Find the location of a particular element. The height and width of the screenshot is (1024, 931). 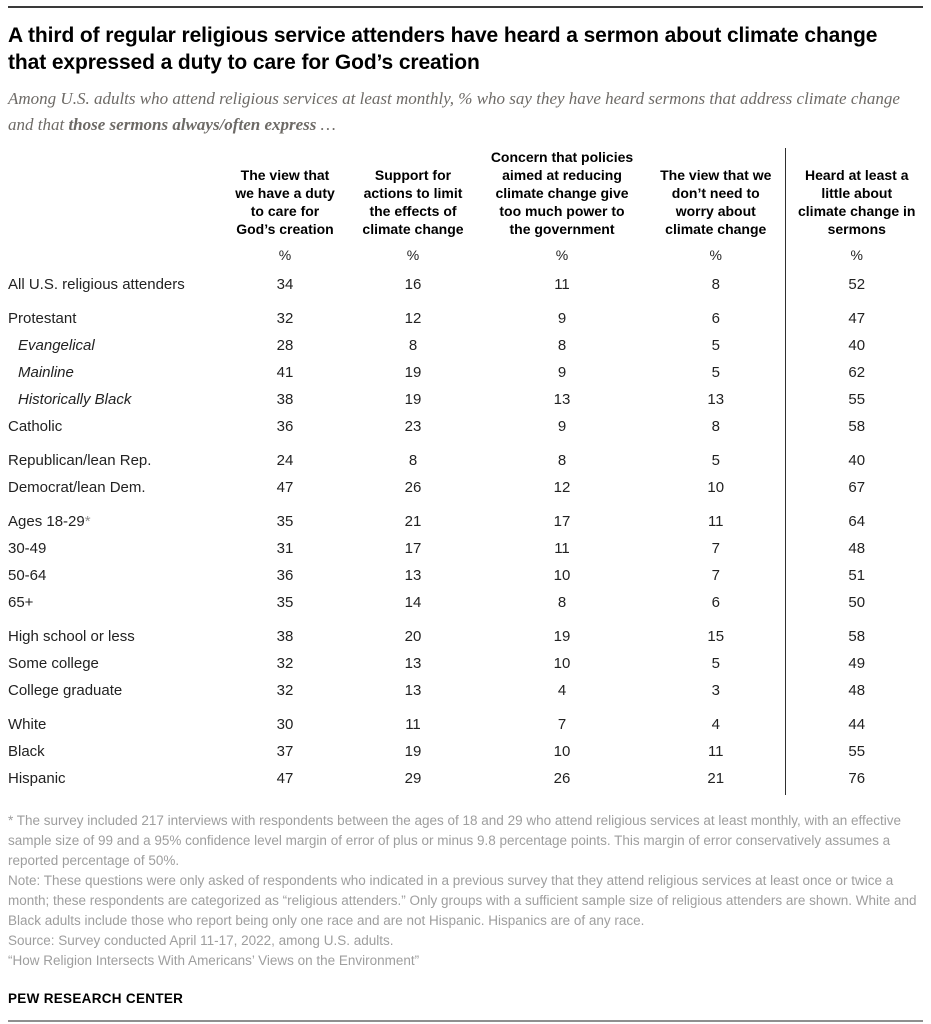

table-row: Black 37 19 10 11 55 is located at coordinates (468, 747).